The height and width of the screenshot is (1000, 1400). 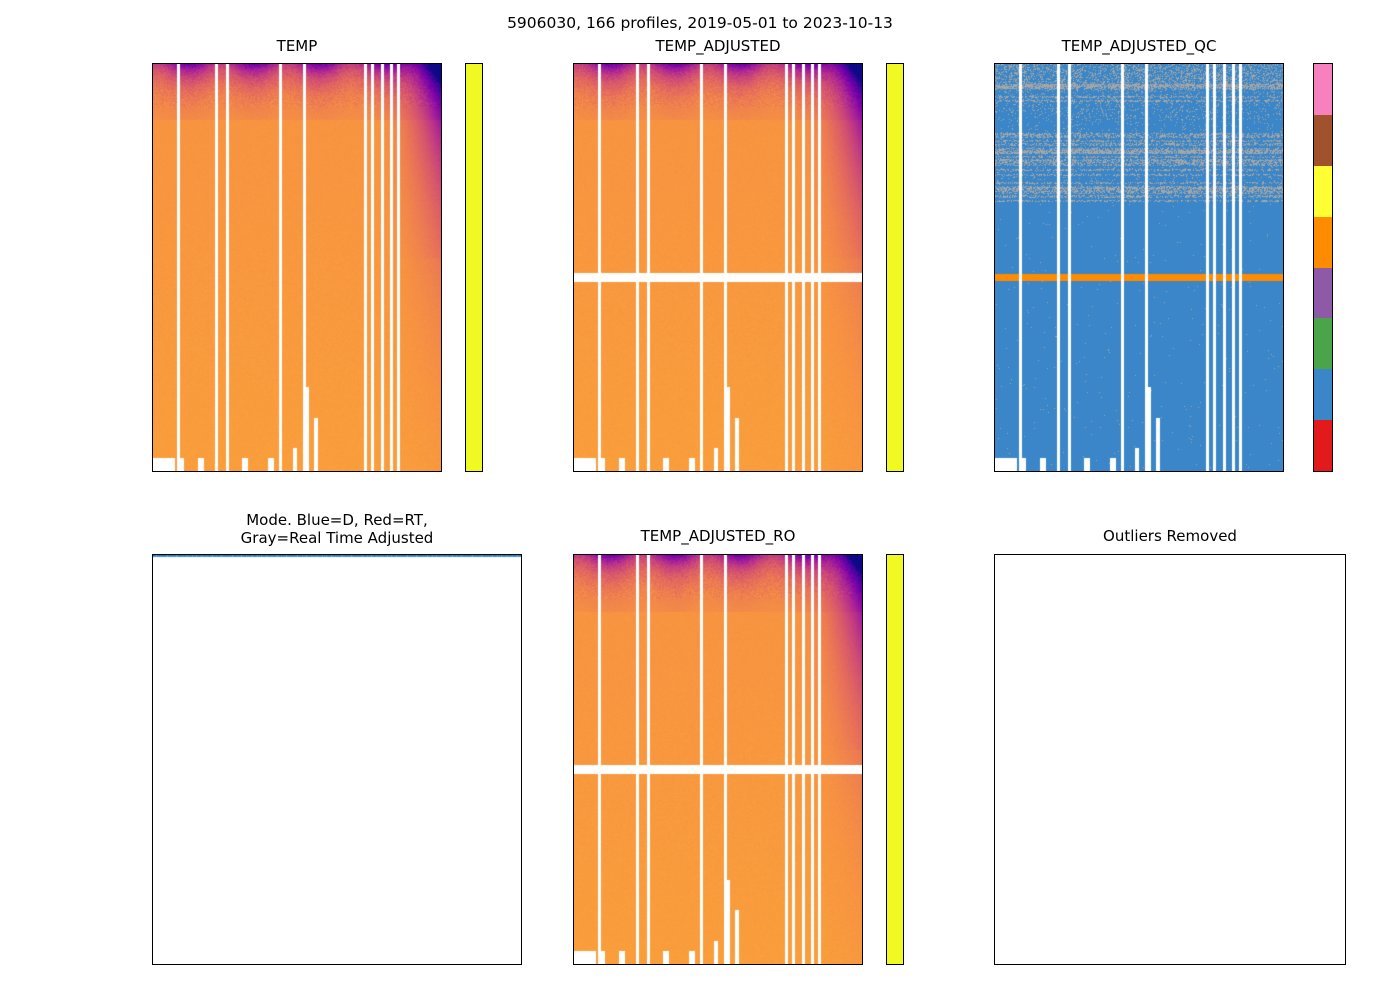 What do you see at coordinates (994, 716) in the screenshot?
I see `y-tick-label: 750` at bounding box center [994, 716].